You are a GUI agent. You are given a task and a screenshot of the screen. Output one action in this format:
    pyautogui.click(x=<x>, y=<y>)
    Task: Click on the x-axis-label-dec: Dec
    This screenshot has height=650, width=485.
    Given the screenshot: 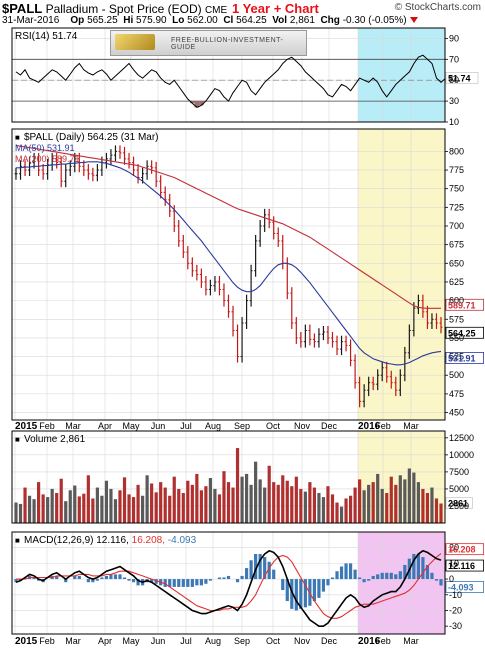 What is the action you would take?
    pyautogui.click(x=329, y=426)
    